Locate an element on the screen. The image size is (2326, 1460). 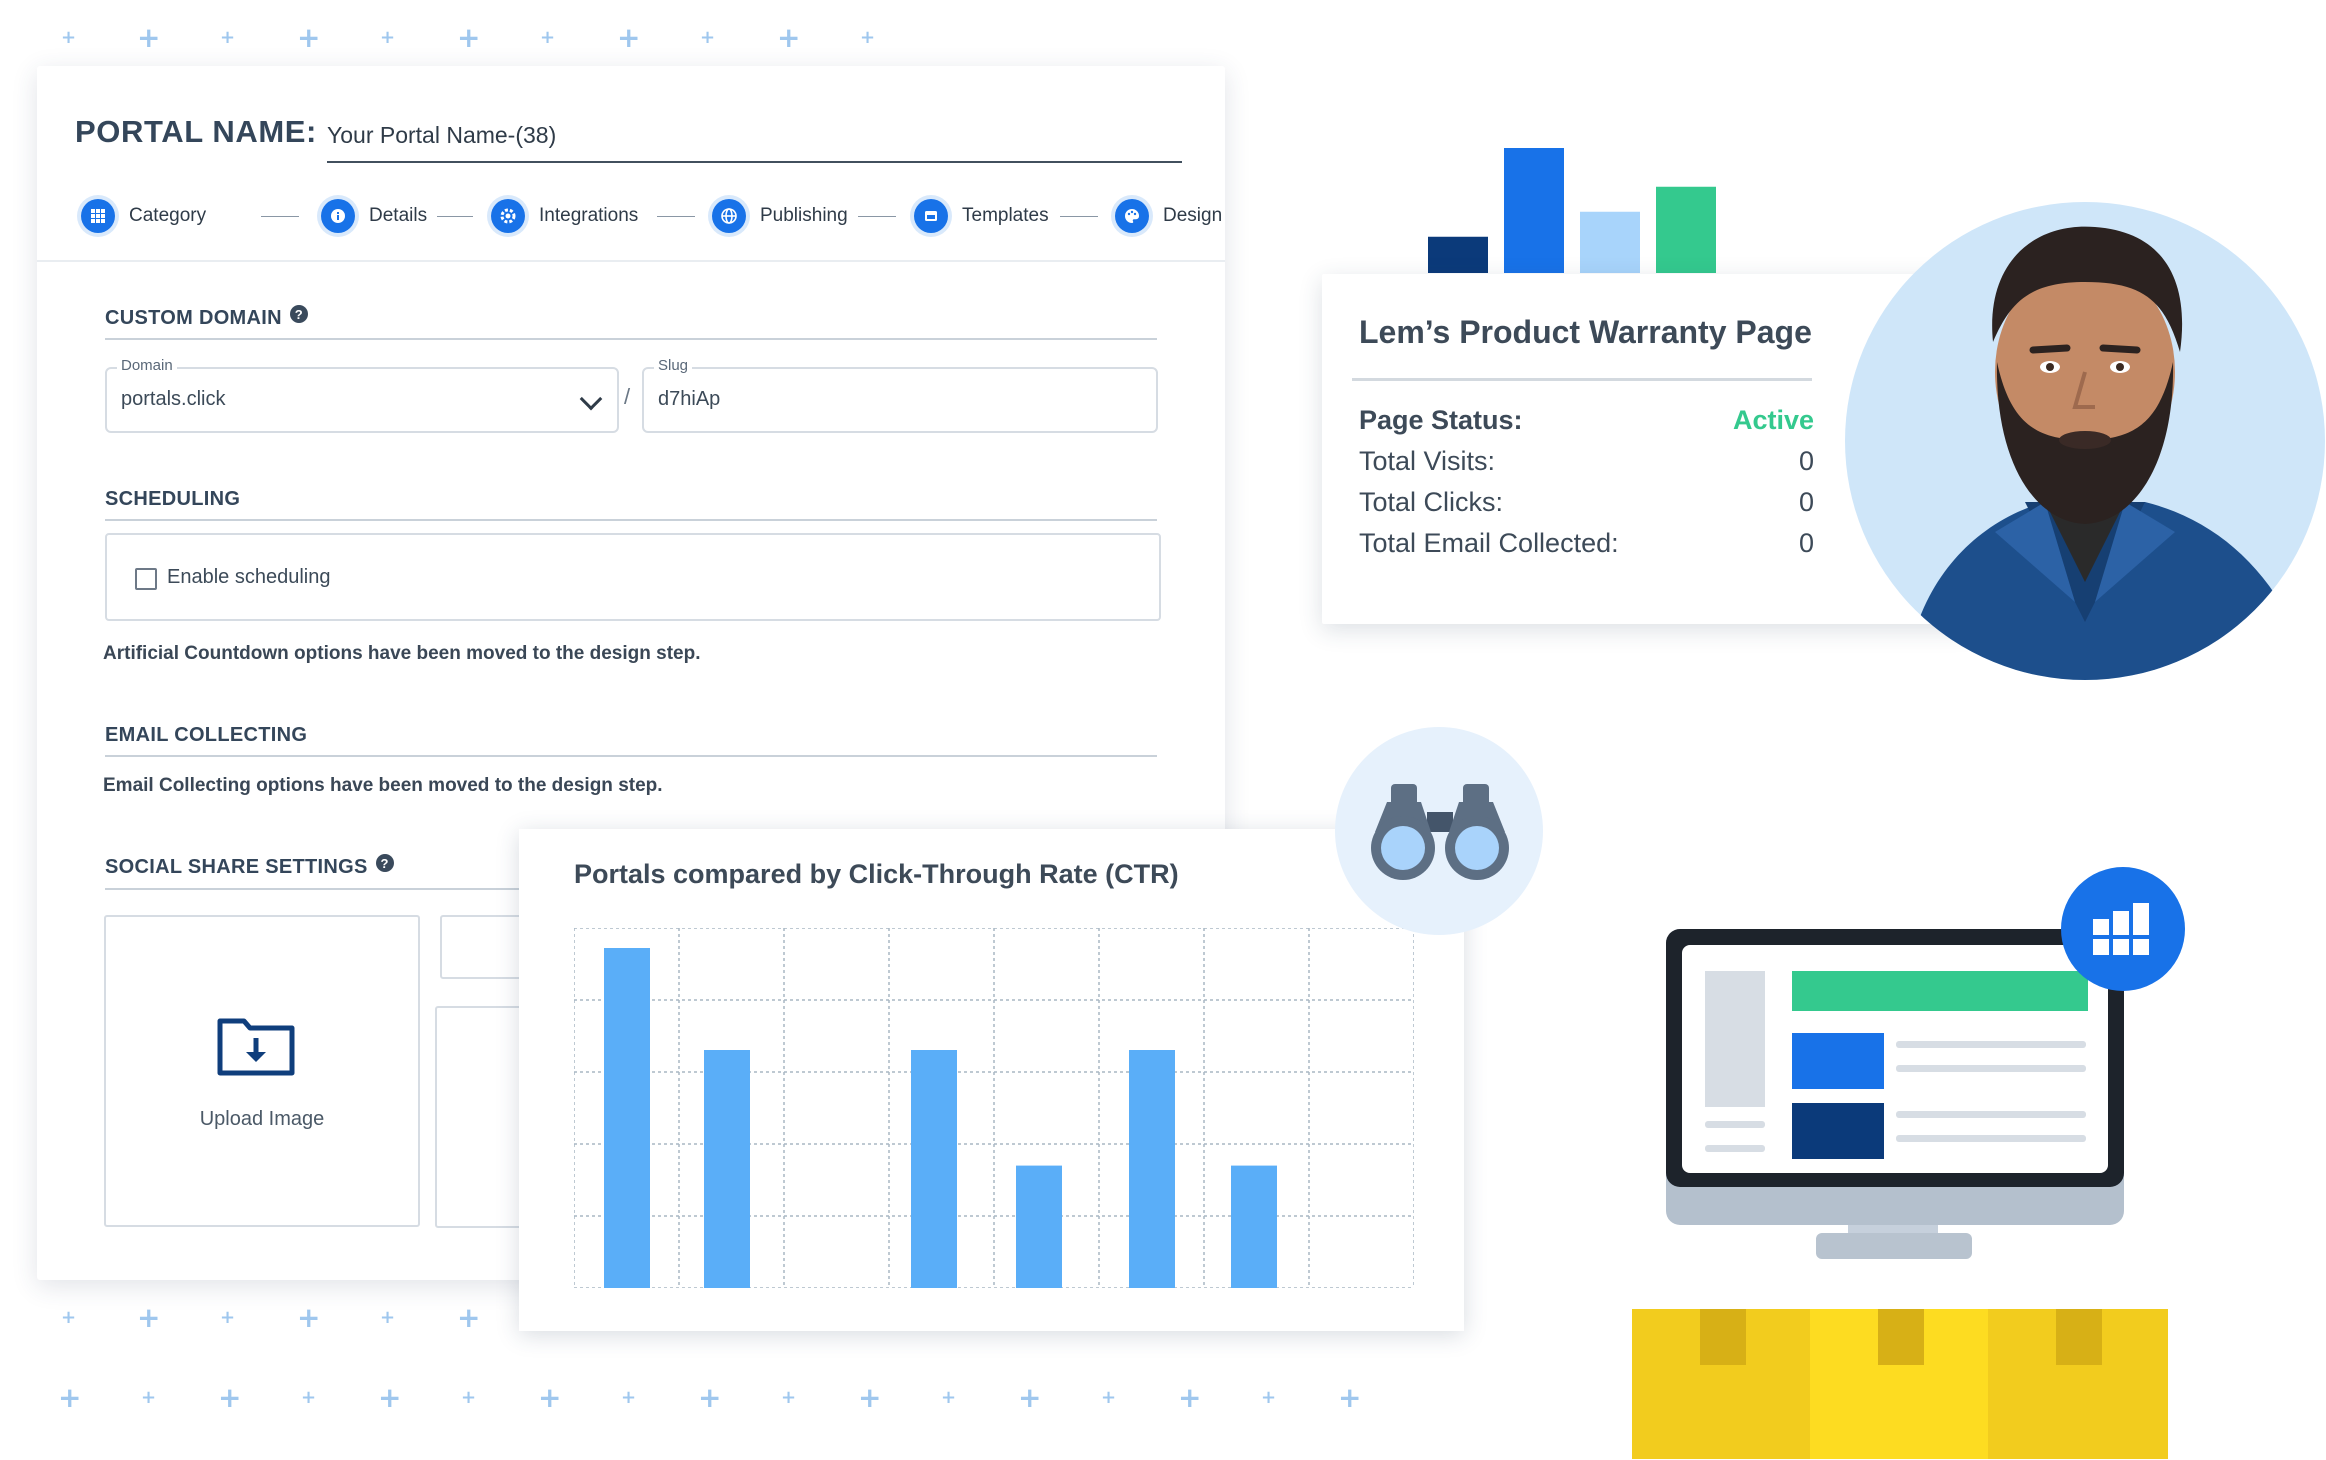
stat-row: Total Visits: 0 is located at coordinates (1586, 461).